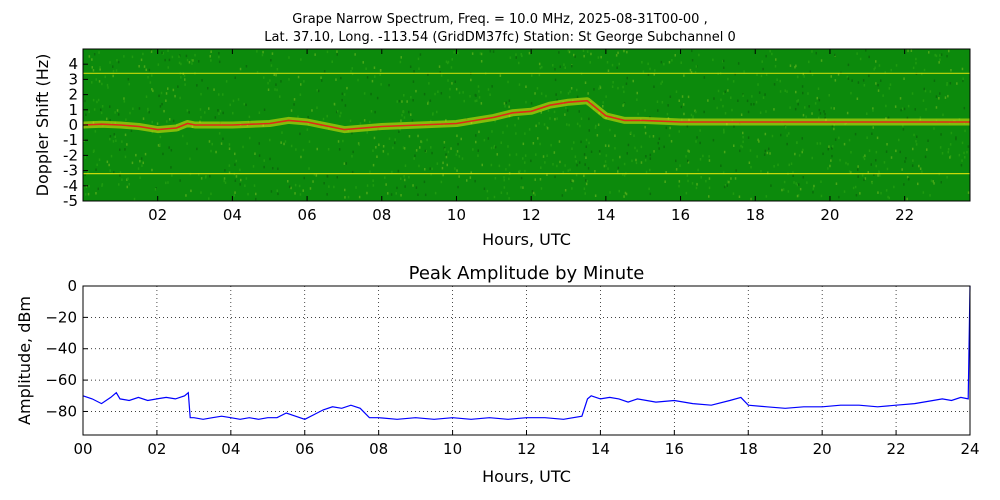 The width and height of the screenshot is (1000, 500). What do you see at coordinates (452, 449) in the screenshot?
I see `amplitude-x-tick-label: 10` at bounding box center [452, 449].